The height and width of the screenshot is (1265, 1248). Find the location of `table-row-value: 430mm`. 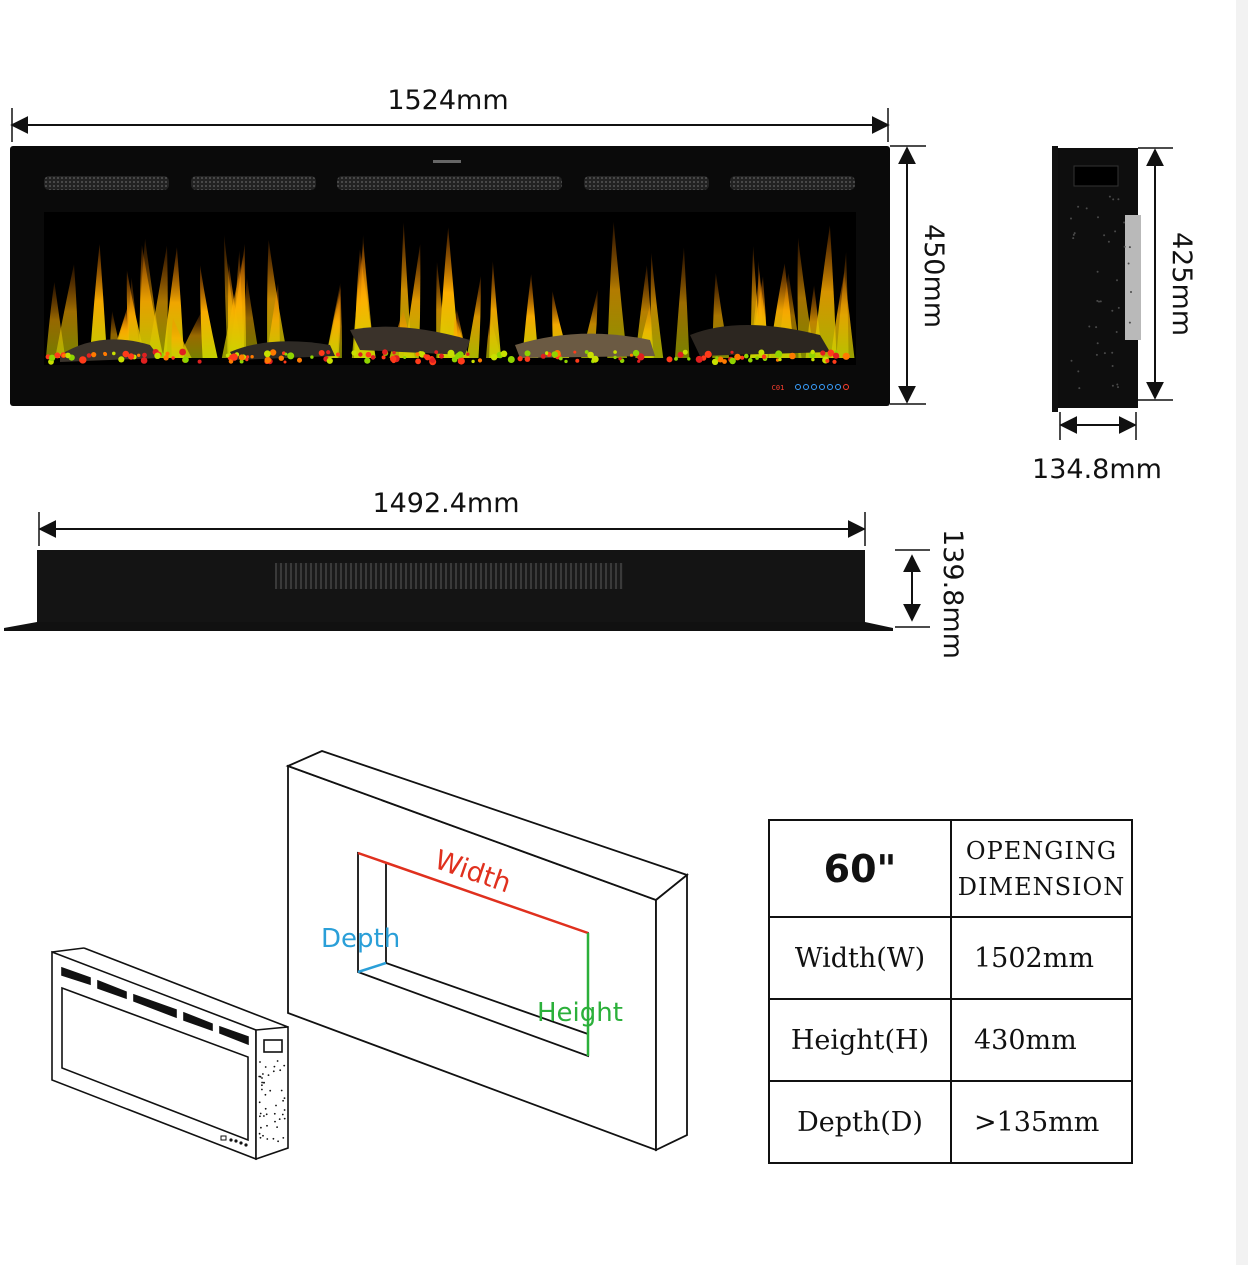

table-row-value: 430mm is located at coordinates (1041, 1040).